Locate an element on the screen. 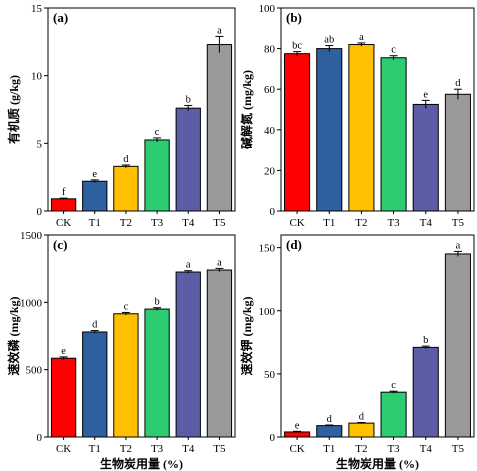  significance-letter: bc is located at coordinates (297, 46).